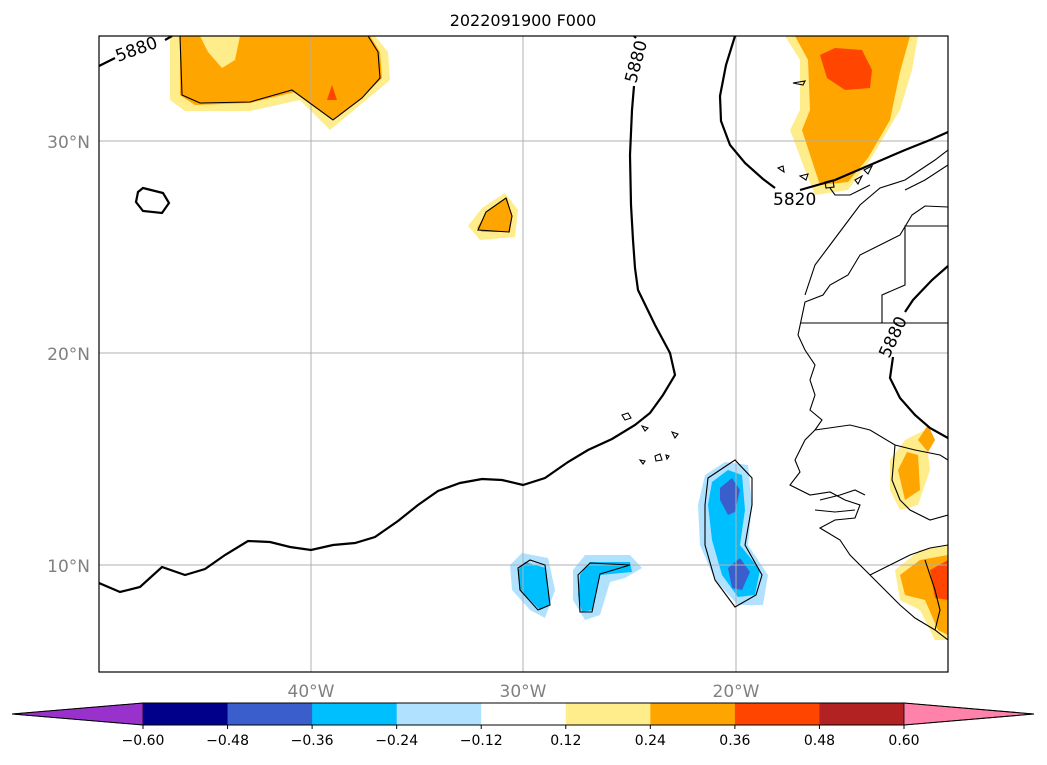 The width and height of the screenshot is (1047, 765). Describe the element at coordinates (736, 692) in the screenshot. I see `lon-label: 20°W` at that location.